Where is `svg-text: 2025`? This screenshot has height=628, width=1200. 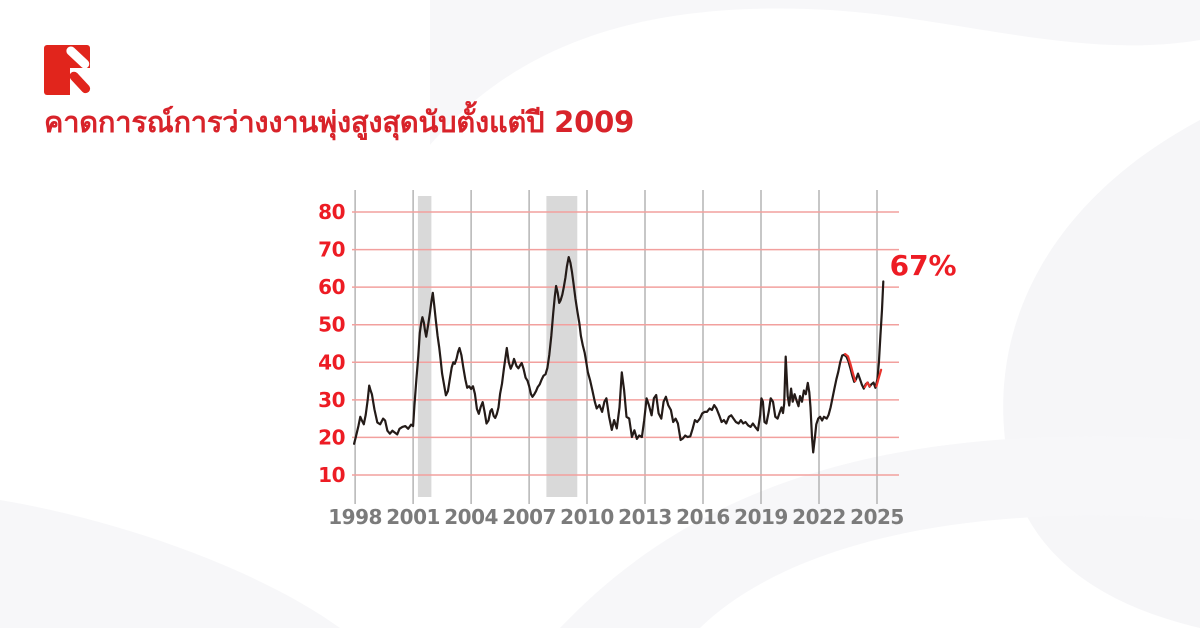
svg-text: 2025 is located at coordinates (877, 517).